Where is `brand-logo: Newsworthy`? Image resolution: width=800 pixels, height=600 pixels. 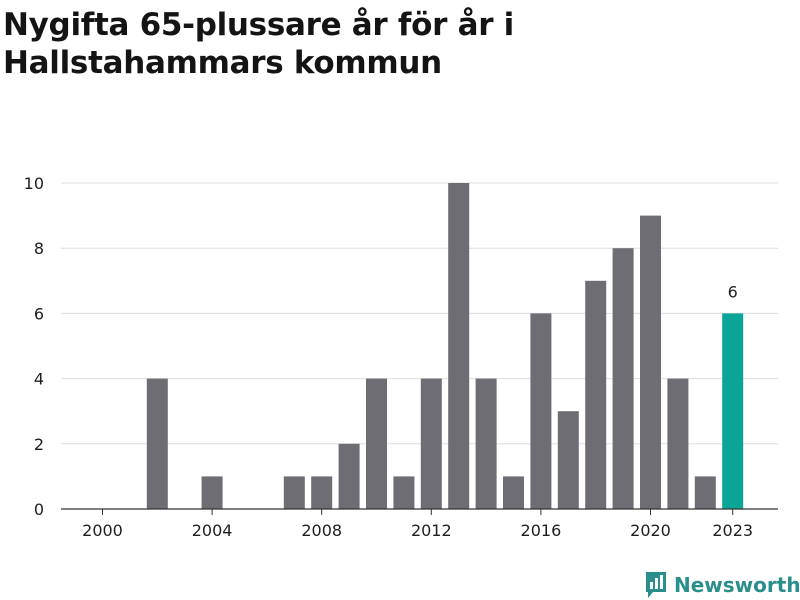
brand-logo: Newsworthy is located at coordinates (722, 585).